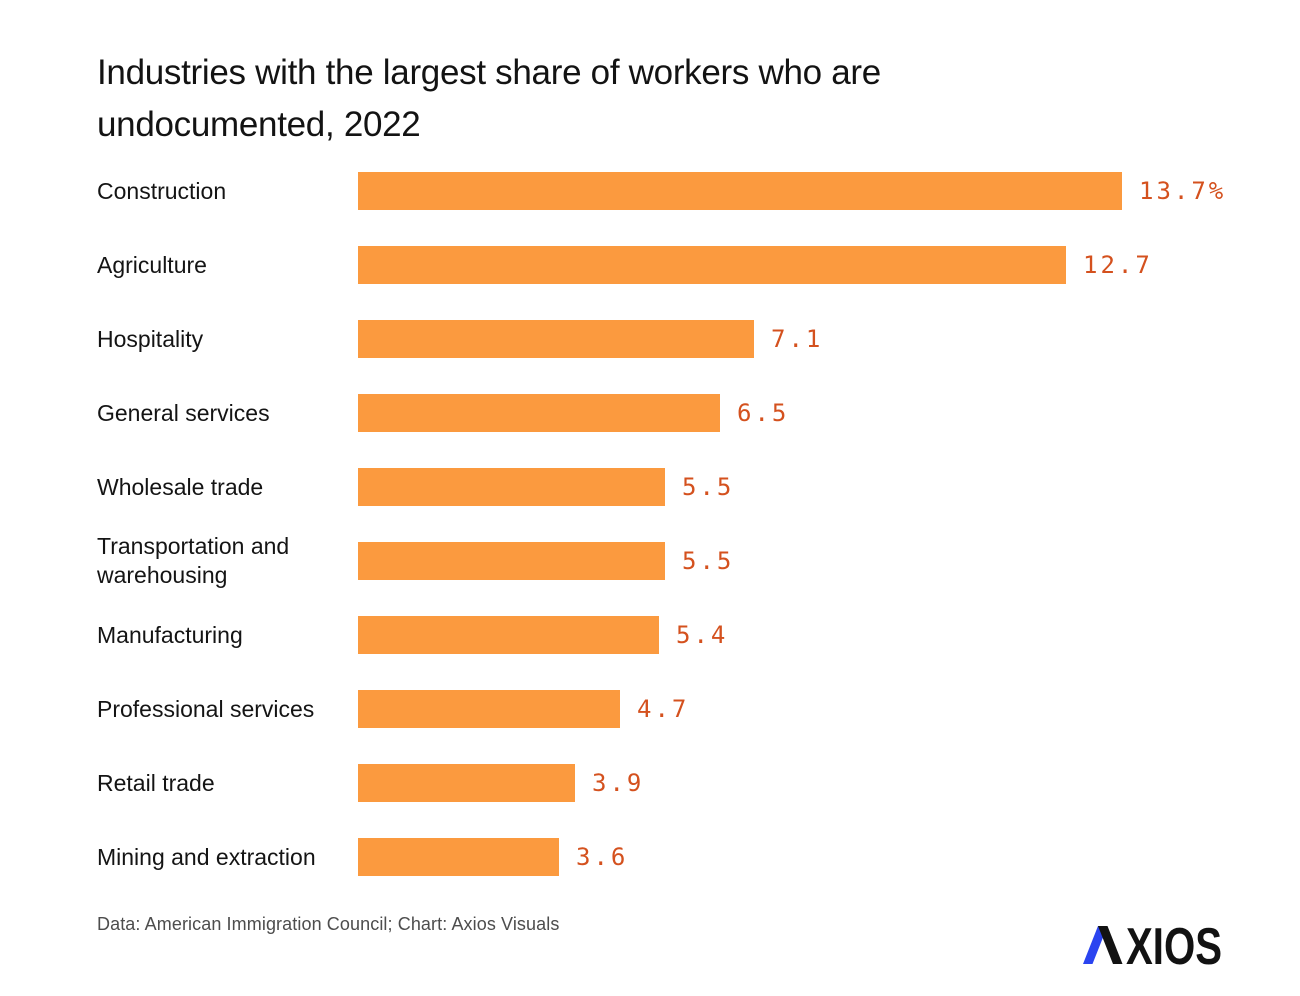  What do you see at coordinates (1174, 946) in the screenshot?
I see `svg-text: XIOS` at bounding box center [1174, 946].